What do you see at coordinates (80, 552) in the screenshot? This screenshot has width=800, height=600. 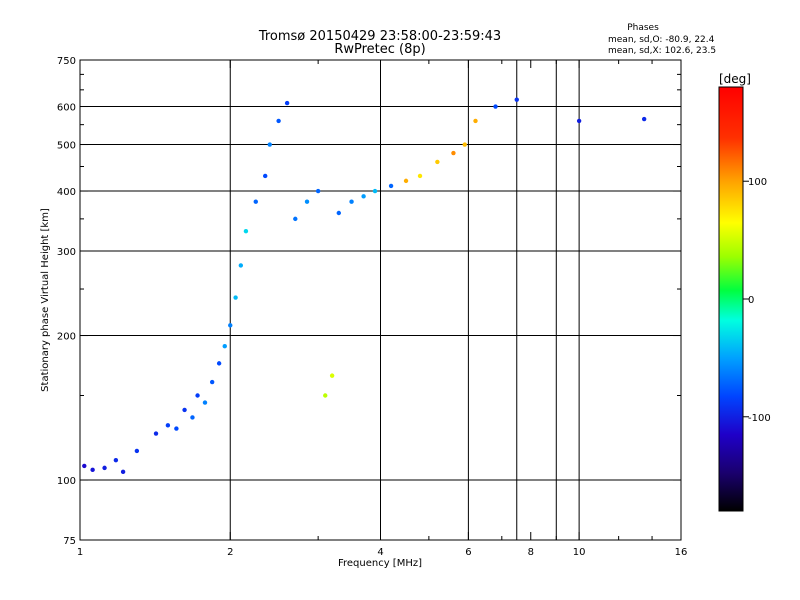 I see `x-tick-label: 1` at bounding box center [80, 552].